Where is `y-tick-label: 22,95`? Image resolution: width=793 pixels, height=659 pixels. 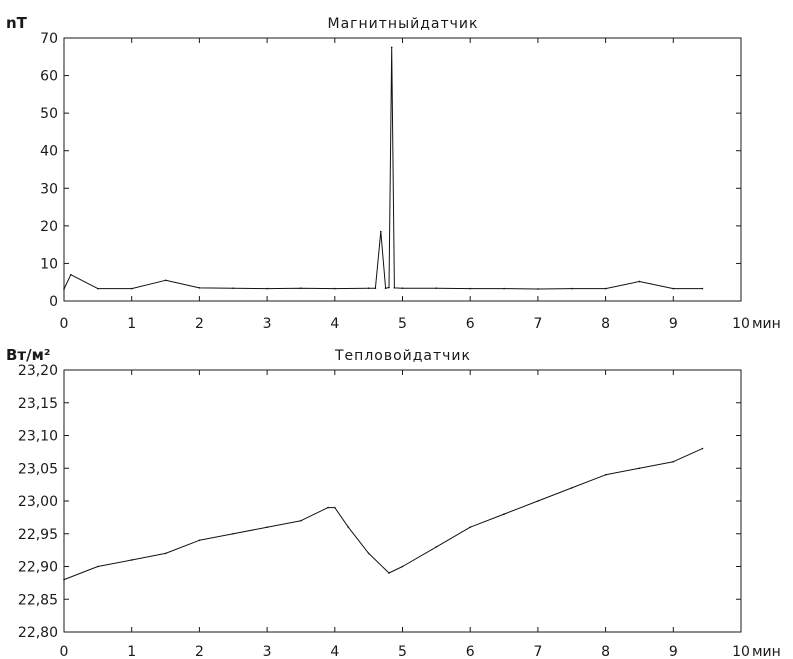 y-tick-label: 22,95 is located at coordinates (38, 535).